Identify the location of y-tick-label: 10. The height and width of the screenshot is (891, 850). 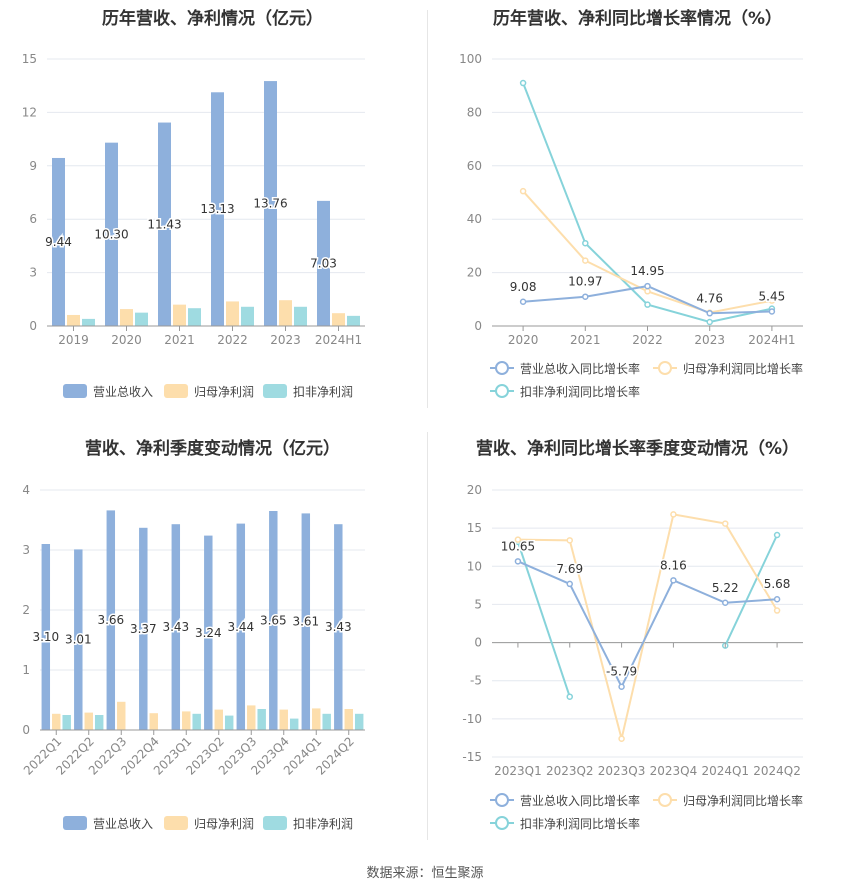
(474, 566).